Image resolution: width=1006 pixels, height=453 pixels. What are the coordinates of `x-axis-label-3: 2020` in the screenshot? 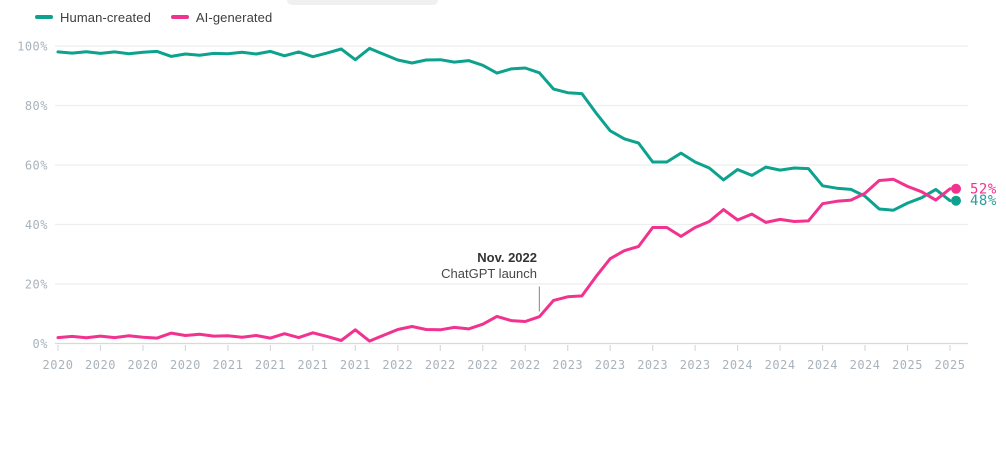 It's located at (185, 365).